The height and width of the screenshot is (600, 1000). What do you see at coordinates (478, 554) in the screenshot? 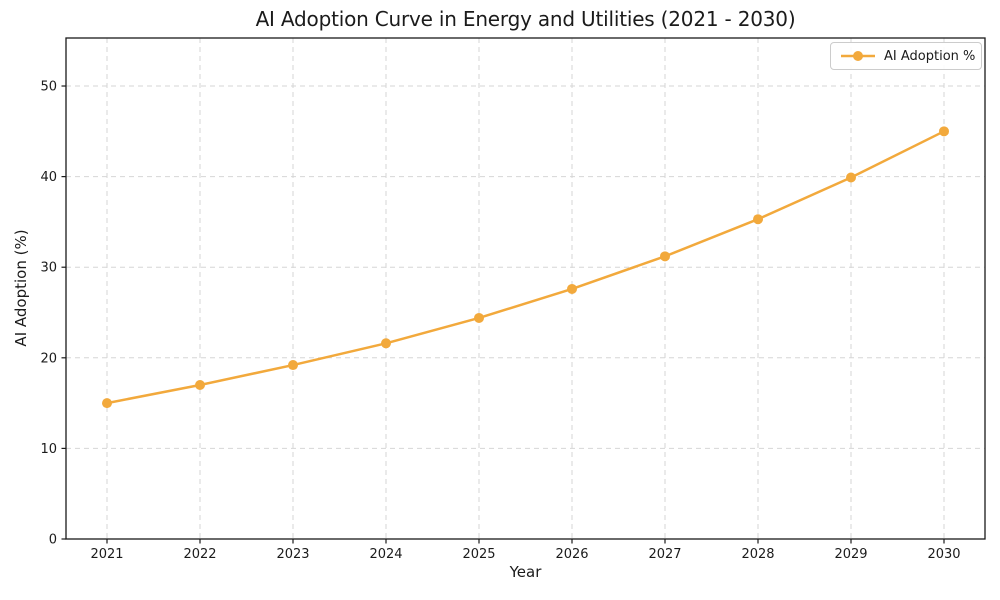
I see `x-tick-label: 2025` at bounding box center [478, 554].